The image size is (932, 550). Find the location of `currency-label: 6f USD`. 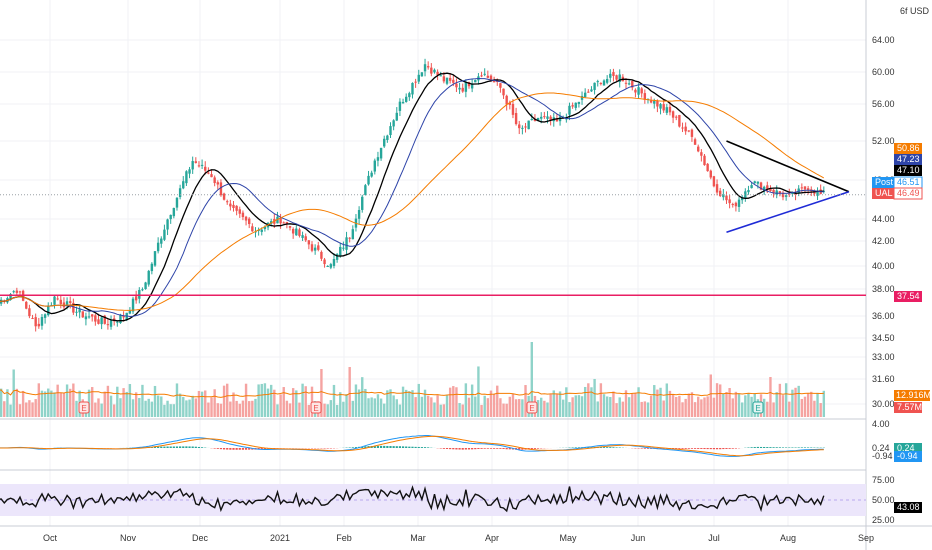

currency-label: 6f USD is located at coordinates (915, 11).